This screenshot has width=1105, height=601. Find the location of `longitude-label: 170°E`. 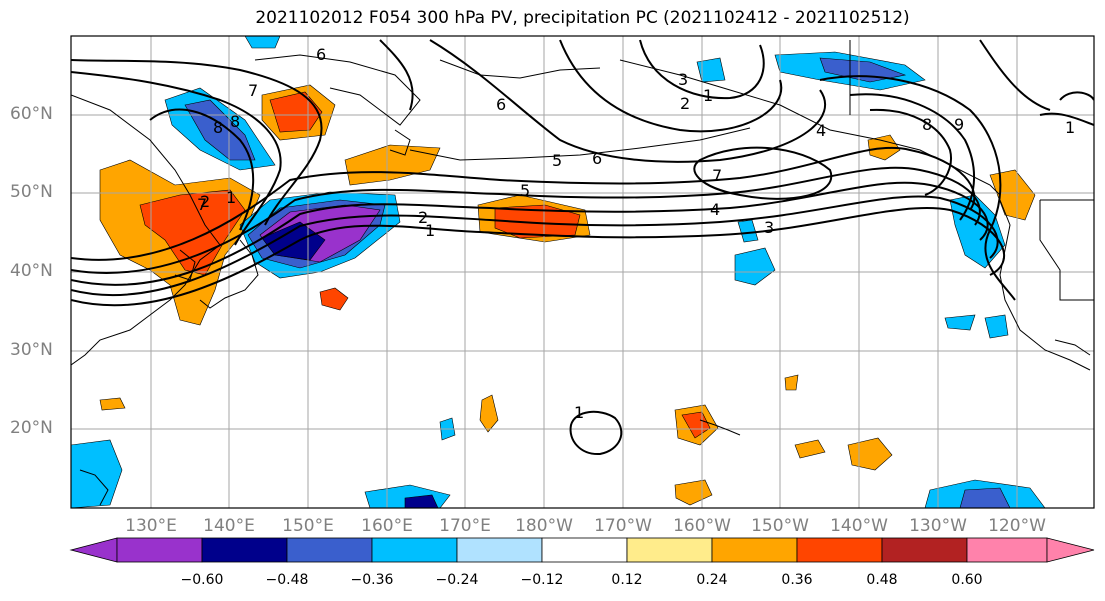

longitude-label: 170°E is located at coordinates (465, 526).